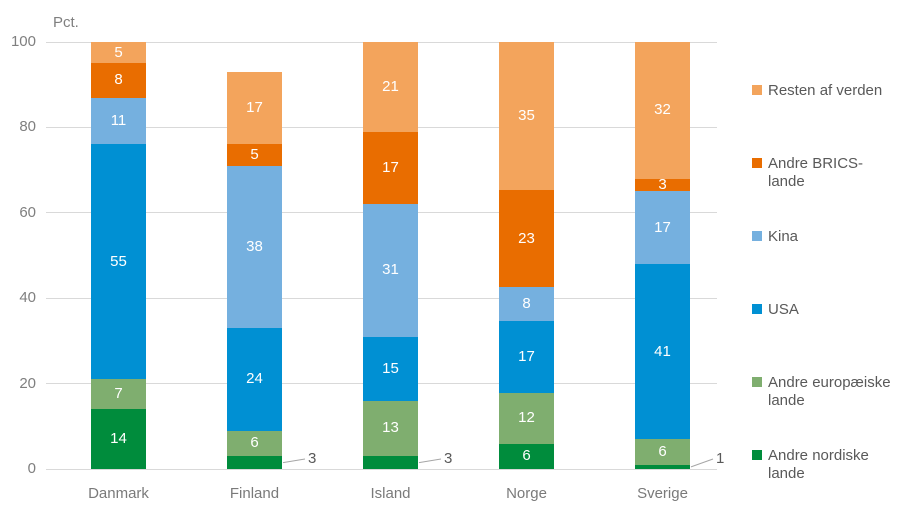  I want to click on gridline, so click(381, 469).